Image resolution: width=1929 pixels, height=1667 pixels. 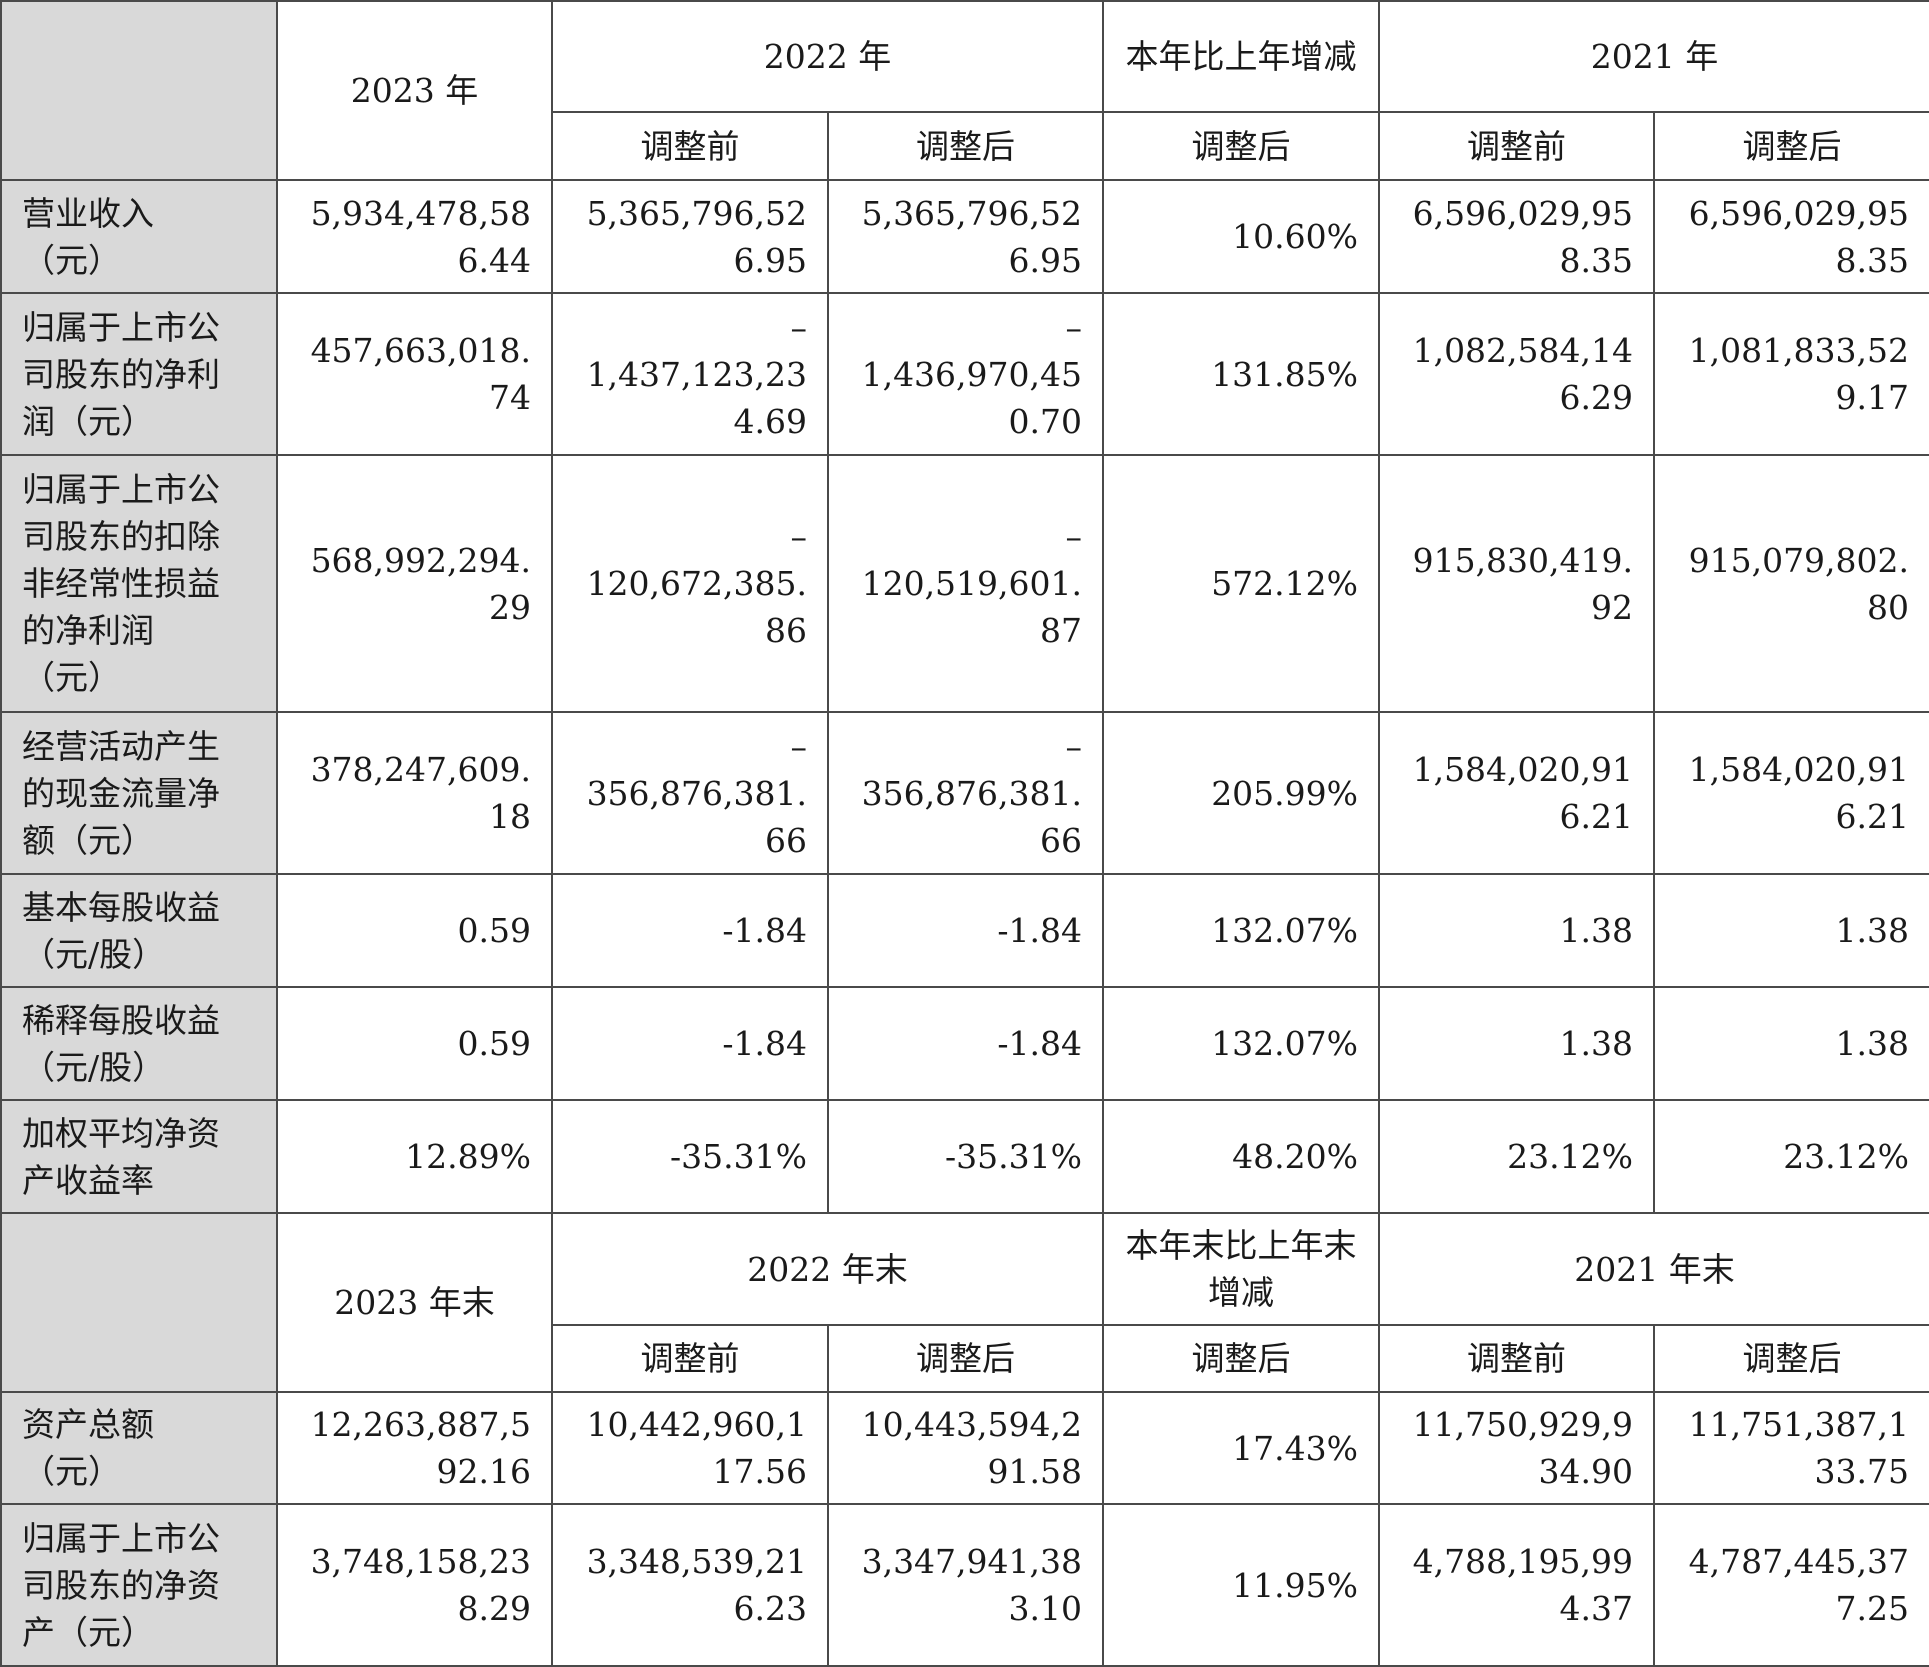 I want to click on value-cell-y2022-after: 10,443,594,2 91.58, so click(x=965, y=1448).